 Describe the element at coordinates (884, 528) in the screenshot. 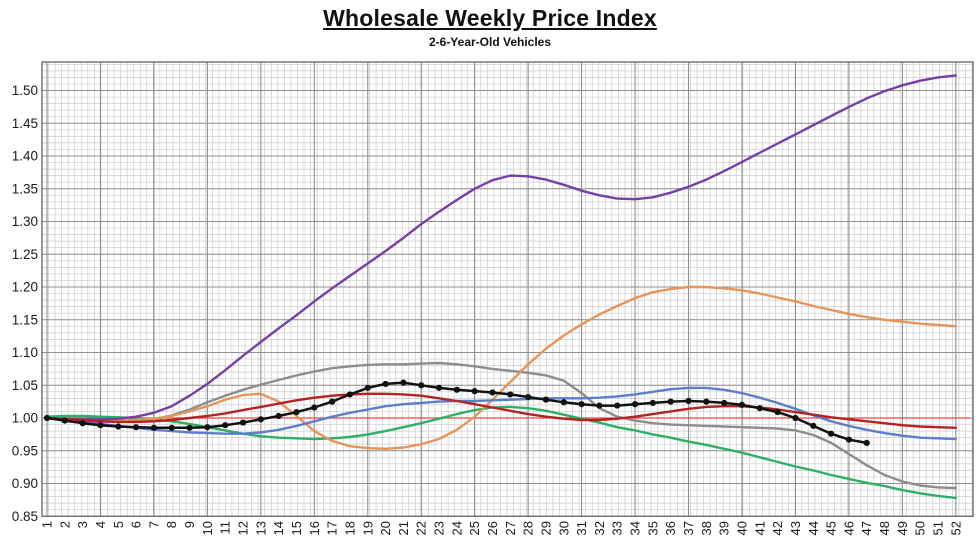

I see `x-tick-label: 48` at that location.